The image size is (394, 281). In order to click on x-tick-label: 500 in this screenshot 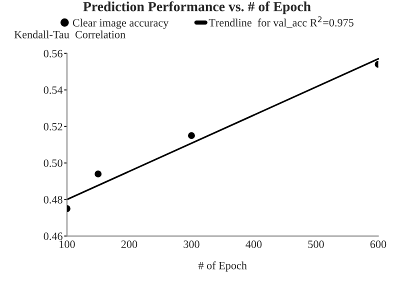, I will do `click(316, 244)`.